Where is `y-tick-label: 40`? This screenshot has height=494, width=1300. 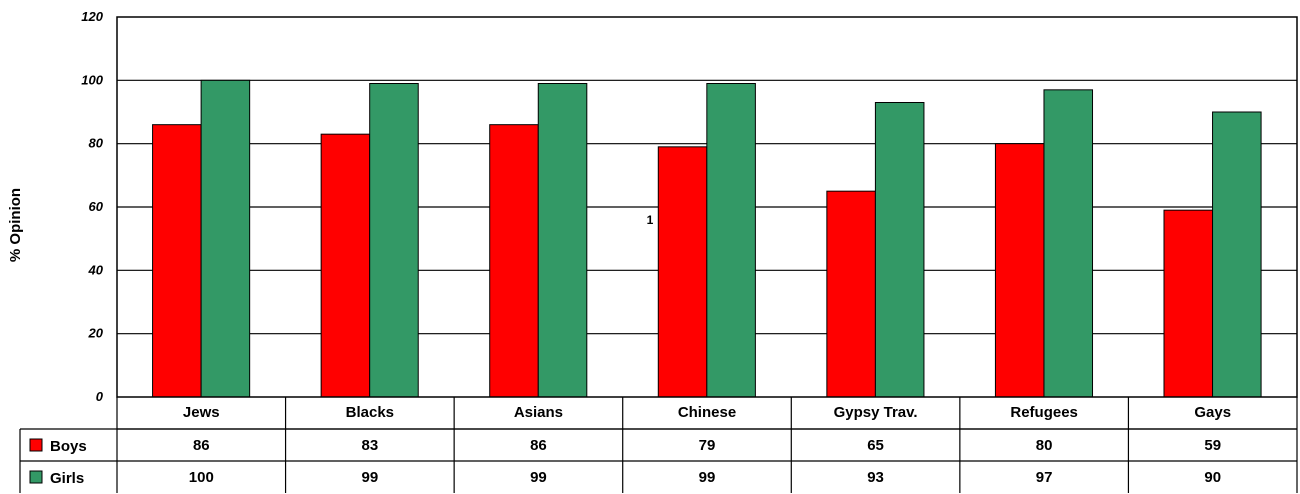
y-tick-label: 40 is located at coordinates (96, 269).